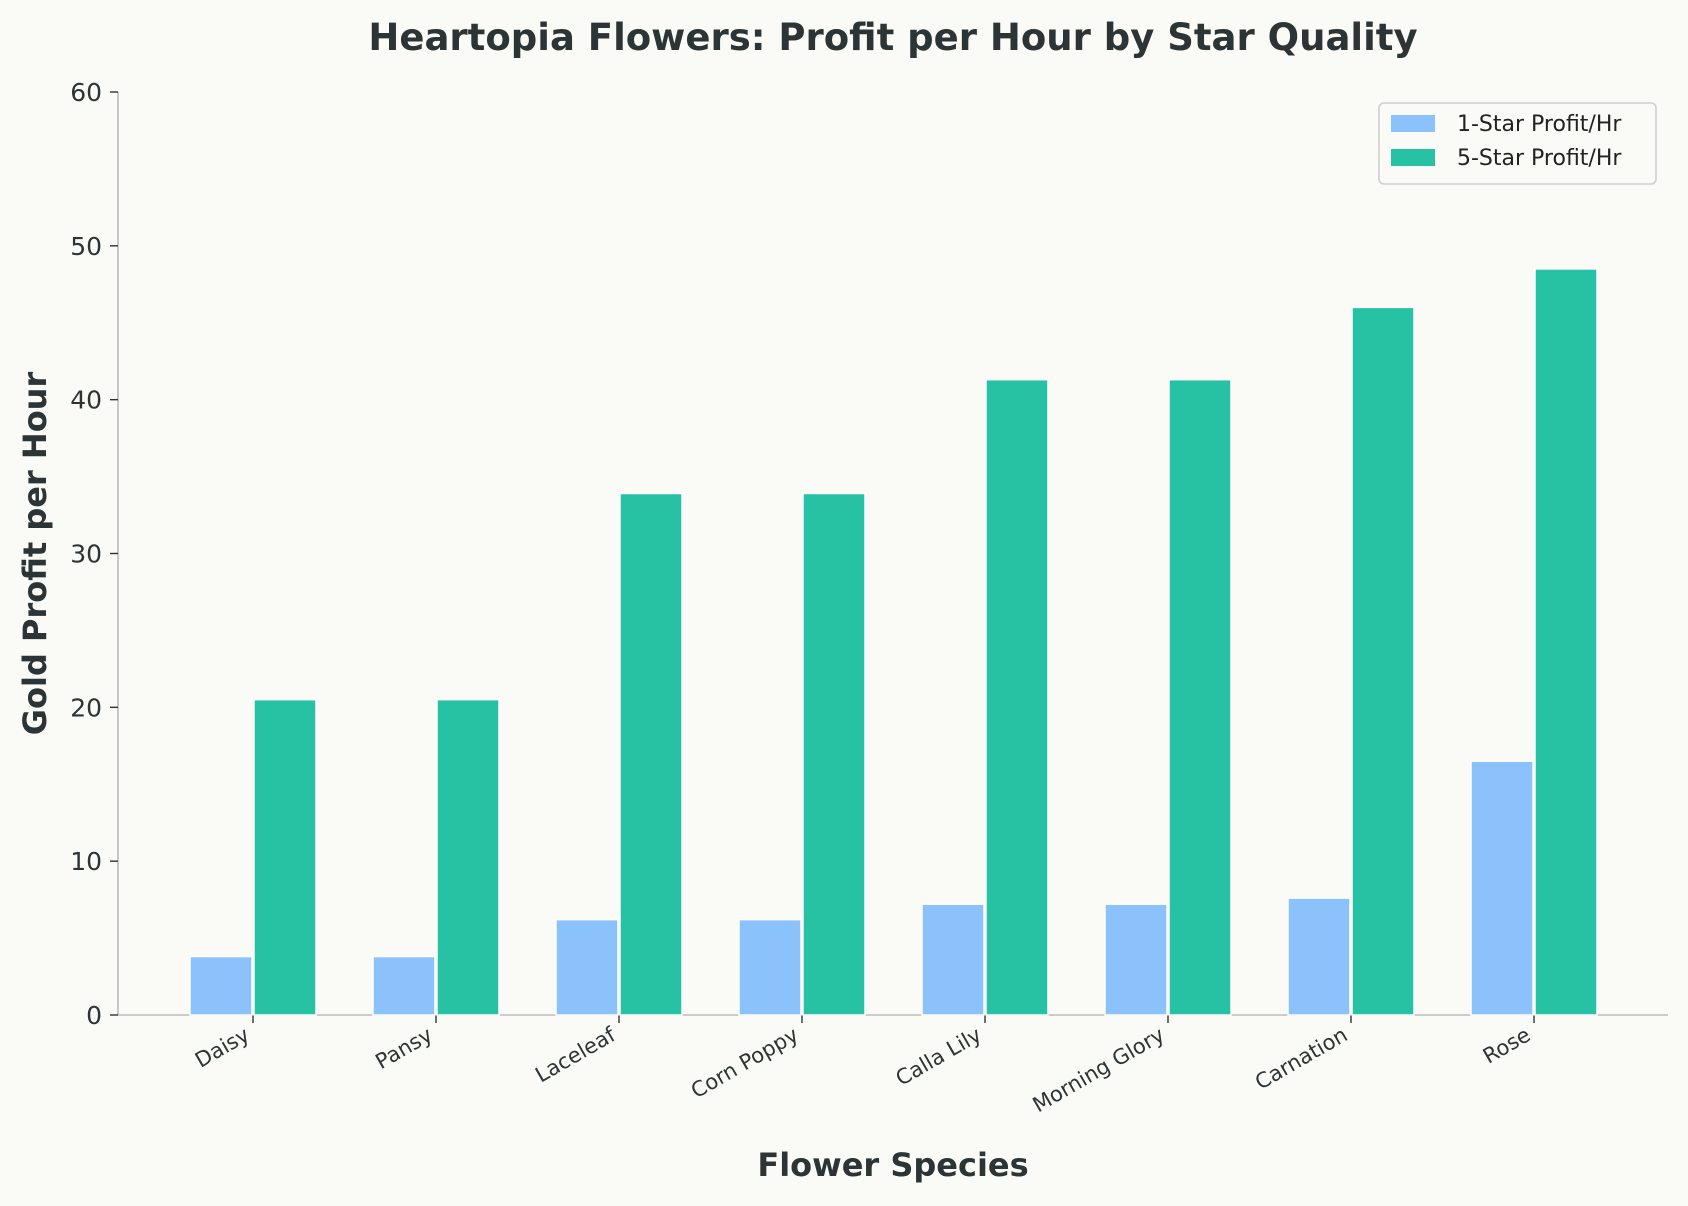 This screenshot has width=1688, height=1206. Describe the element at coordinates (745, 1063) in the screenshot. I see `x-tick-label: Corn Poppy` at that location.